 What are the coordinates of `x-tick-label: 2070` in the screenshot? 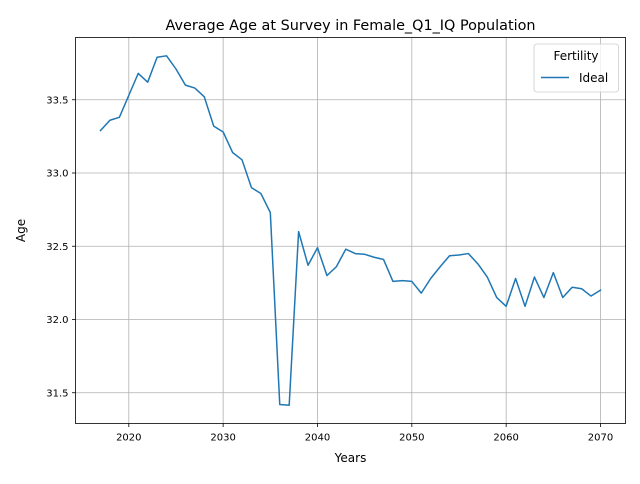 It's located at (600, 438).